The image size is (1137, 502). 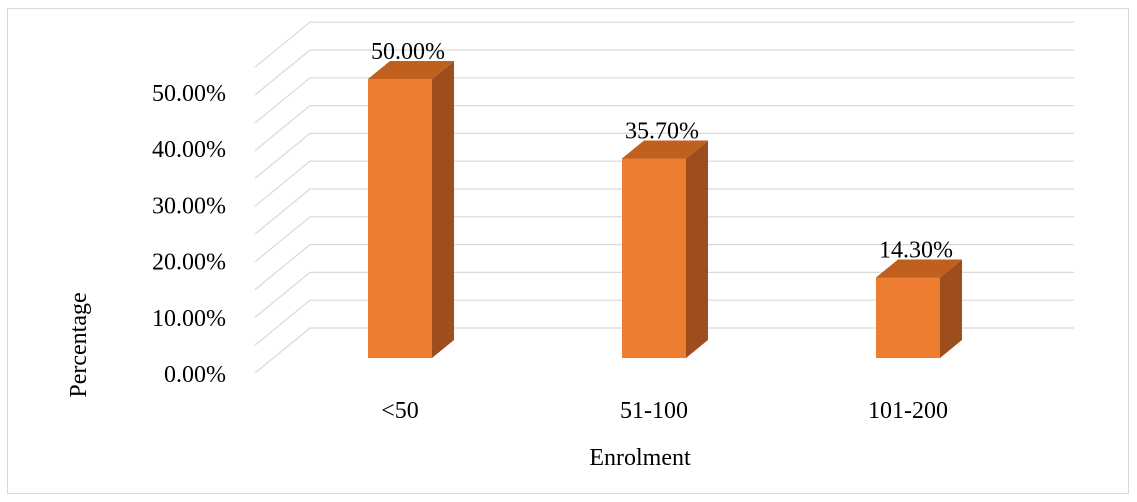 What do you see at coordinates (189, 263) in the screenshot?
I see `y-tick-label: 20.00%` at bounding box center [189, 263].